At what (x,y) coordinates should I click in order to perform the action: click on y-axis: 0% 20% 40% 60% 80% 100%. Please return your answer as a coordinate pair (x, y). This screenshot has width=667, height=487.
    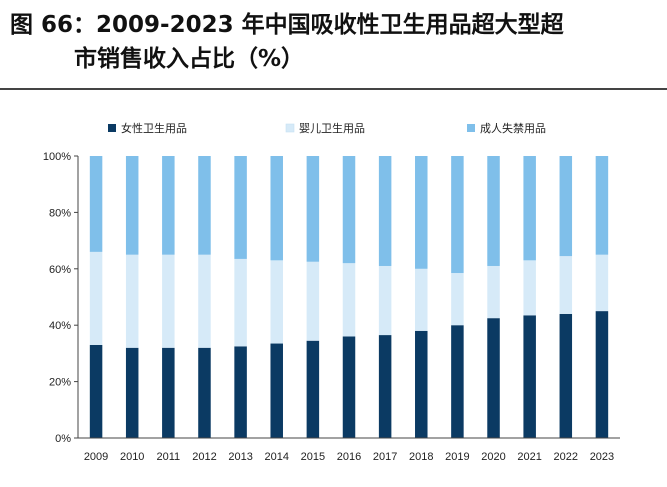
    Looking at the image, I should click on (61, 298).